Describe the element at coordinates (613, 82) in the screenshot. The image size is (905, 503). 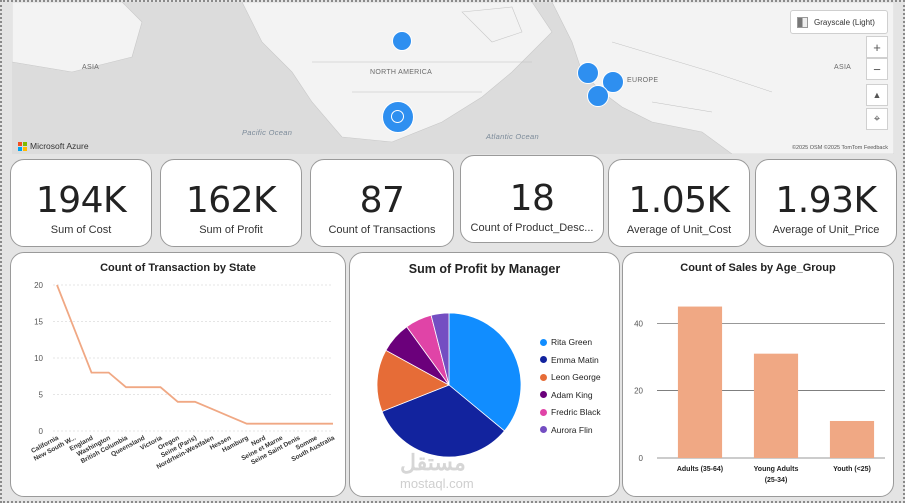
I see `map-bubble-germany` at that location.